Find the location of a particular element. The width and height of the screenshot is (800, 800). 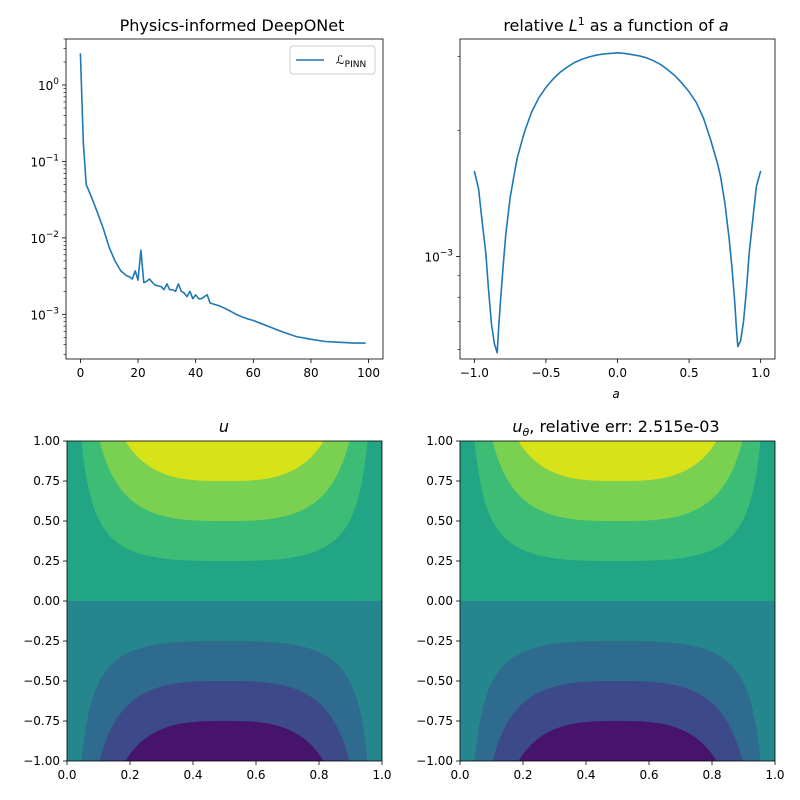

x-tick-label: 60 is located at coordinates (253, 373).